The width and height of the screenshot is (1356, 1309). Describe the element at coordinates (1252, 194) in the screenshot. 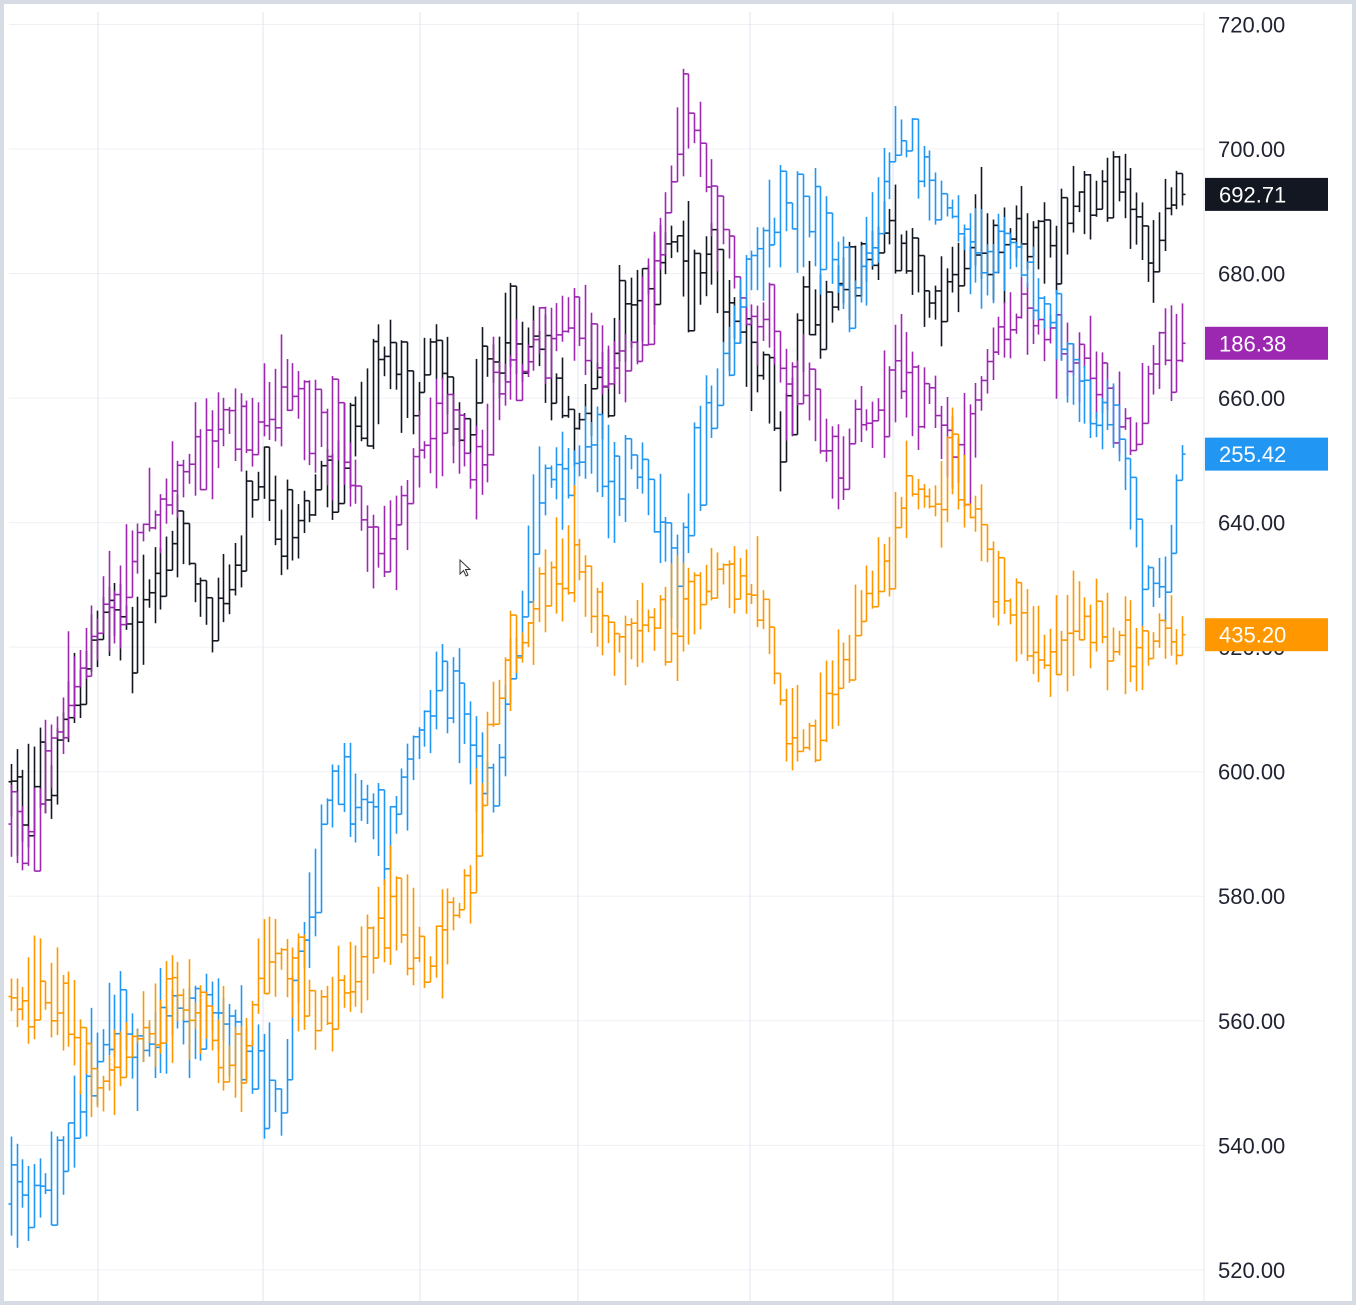

I see `last-price-value: 692.71` at that location.